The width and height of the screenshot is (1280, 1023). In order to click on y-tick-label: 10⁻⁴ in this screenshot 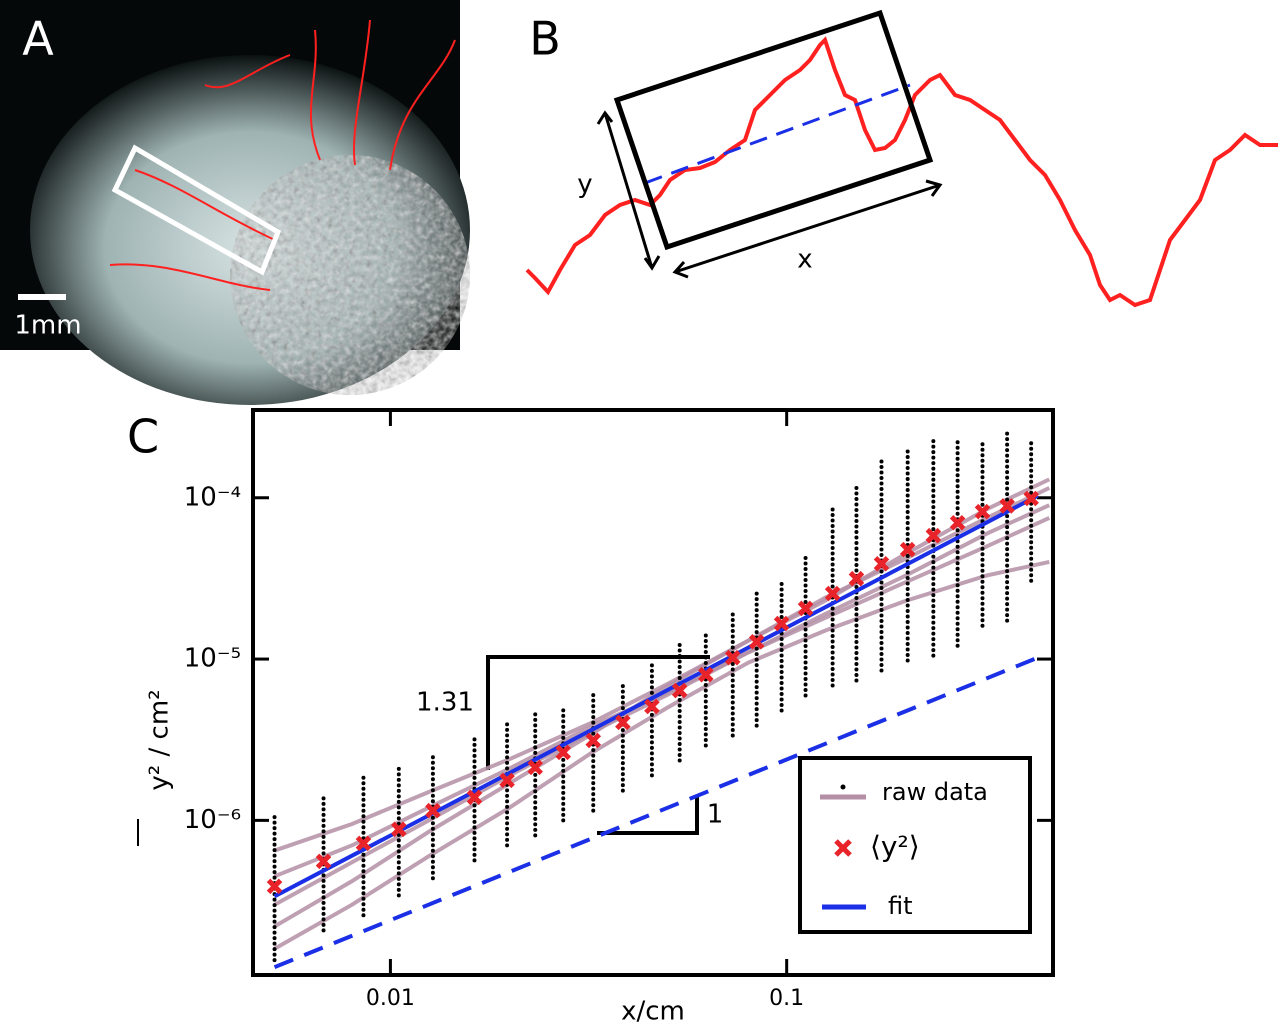, I will do `click(212, 497)`.